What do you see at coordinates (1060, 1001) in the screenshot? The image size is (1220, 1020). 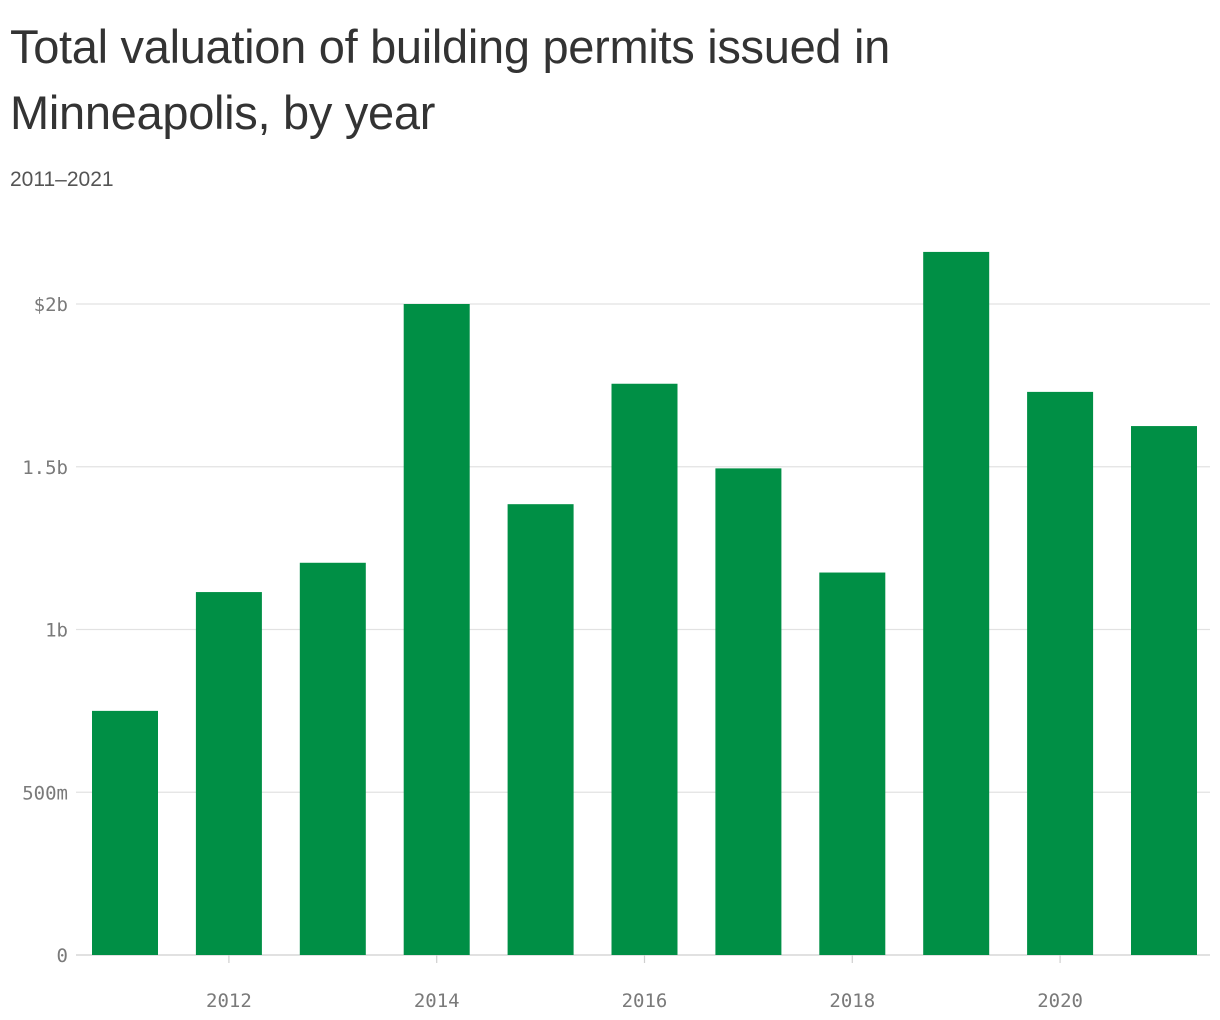 I see `x-tick-label: 2020` at bounding box center [1060, 1001].